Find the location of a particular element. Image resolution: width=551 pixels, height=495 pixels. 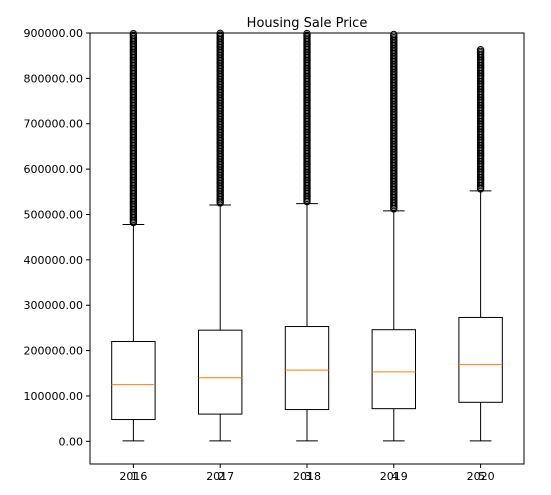

y-tick-label: 500000.00 is located at coordinates (54, 214).